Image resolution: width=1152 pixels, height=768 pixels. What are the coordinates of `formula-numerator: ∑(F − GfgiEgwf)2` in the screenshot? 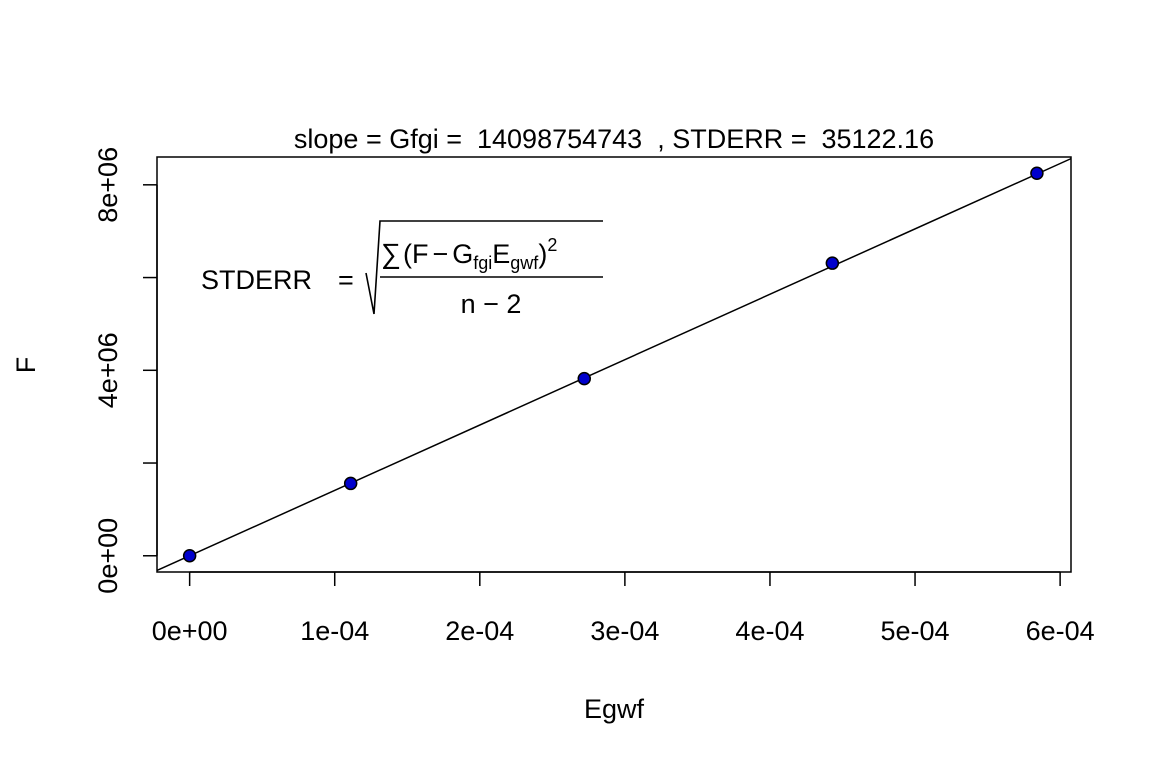 It's located at (469, 254).